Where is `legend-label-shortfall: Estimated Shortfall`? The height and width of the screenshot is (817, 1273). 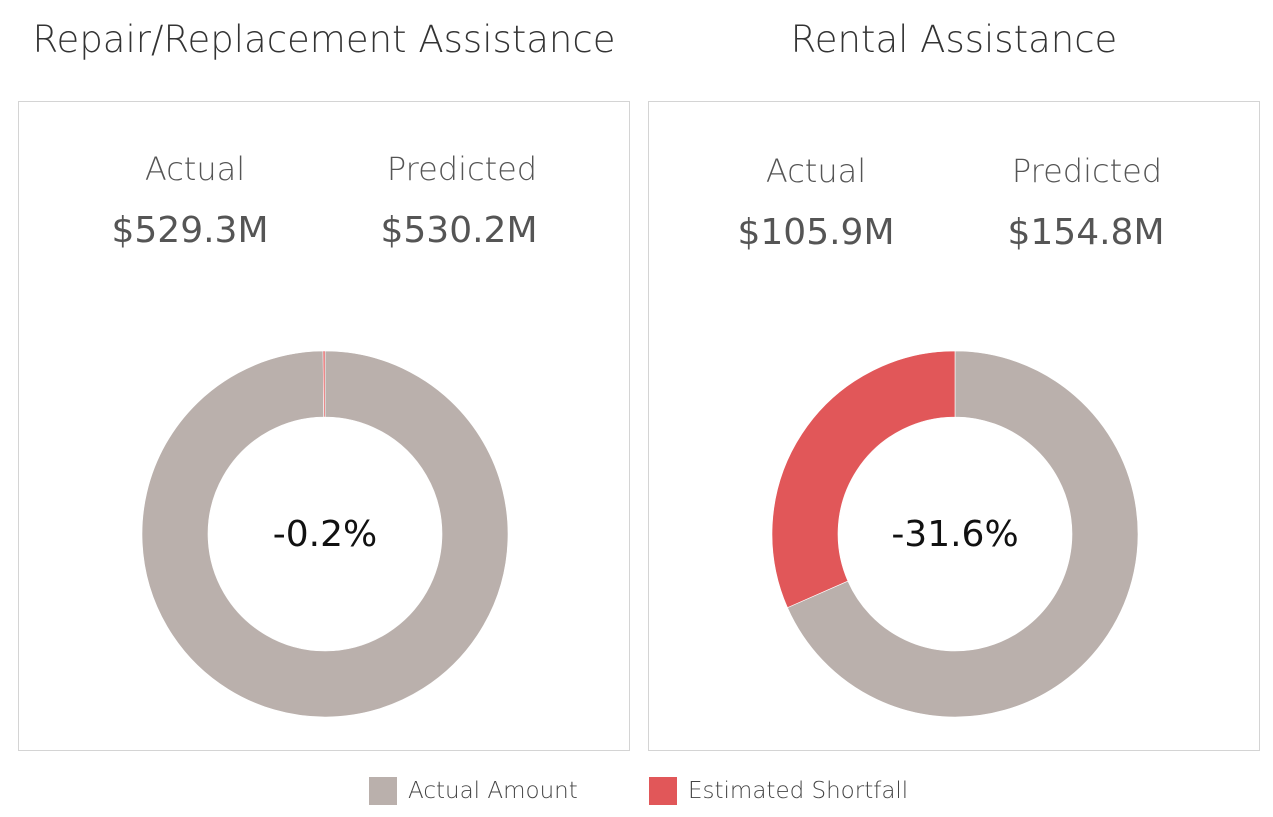 legend-label-shortfall: Estimated Shortfall is located at coordinates (798, 791).